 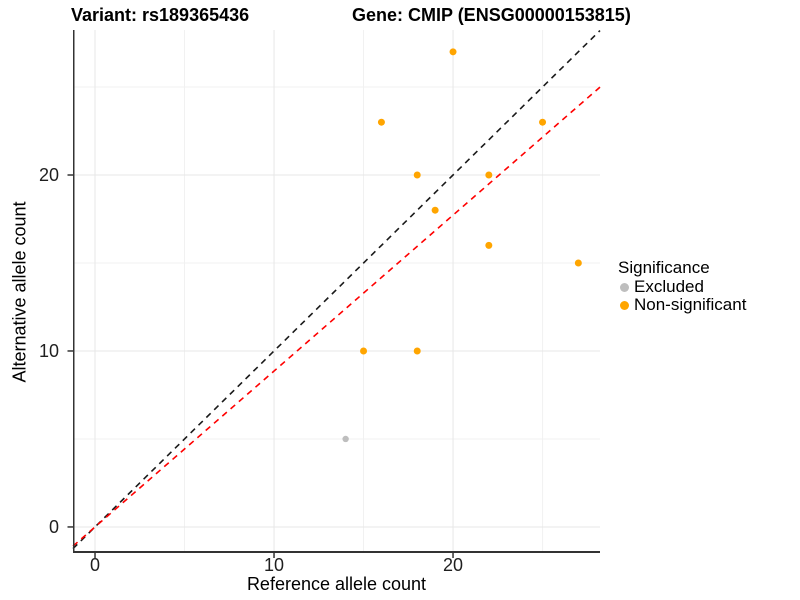 What do you see at coordinates (336, 566) in the screenshot?
I see `x-axis-tick-labels: 0 10 20` at bounding box center [336, 566].